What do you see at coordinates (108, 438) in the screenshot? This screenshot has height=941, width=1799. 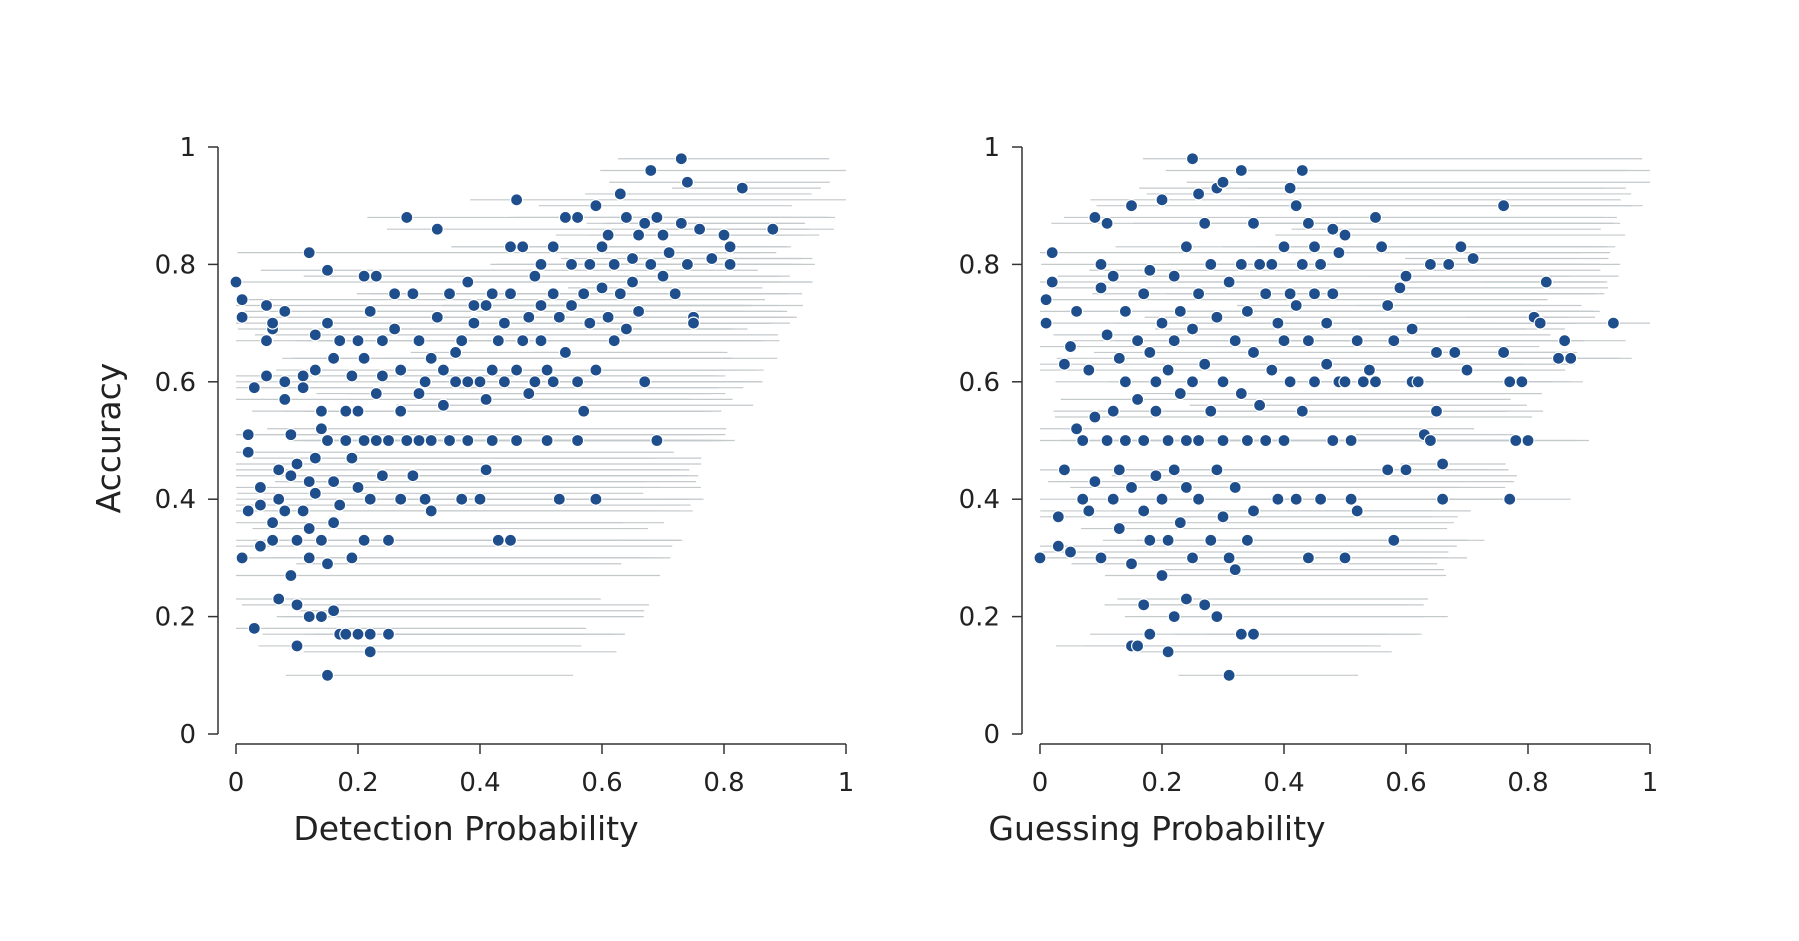 I see `y-axis-title: Accuracy` at bounding box center [108, 438].